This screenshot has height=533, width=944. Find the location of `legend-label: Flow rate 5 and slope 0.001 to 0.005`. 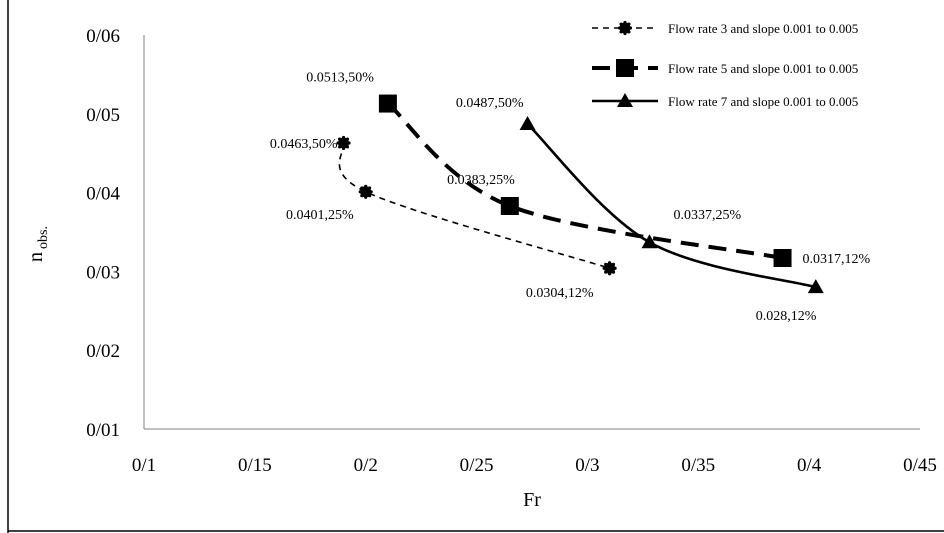

legend-label: Flow rate 5 and slope 0.001 to 0.005 is located at coordinates (763, 68).